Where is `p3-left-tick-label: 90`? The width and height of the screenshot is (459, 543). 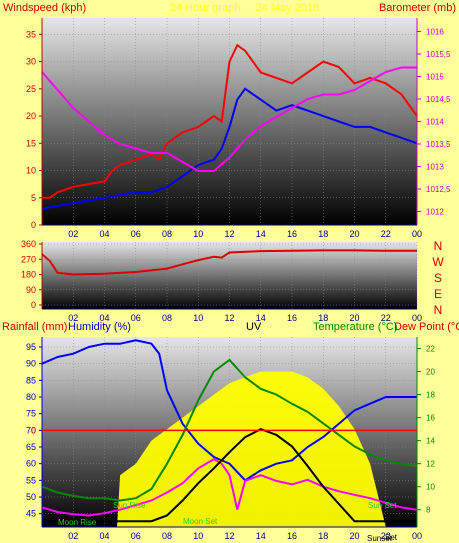
p3-left-tick-label: 90 is located at coordinates (31, 364).